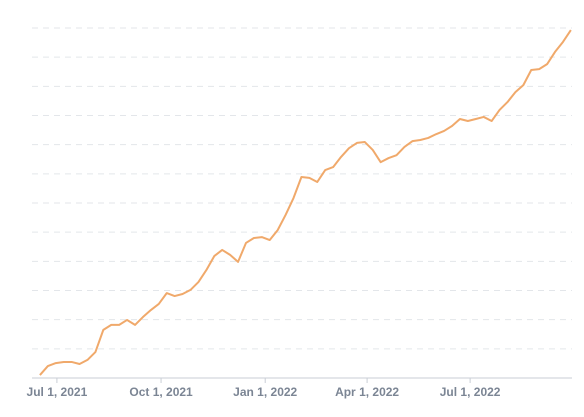  What do you see at coordinates (57, 392) in the screenshot?
I see `x-tick-label: Jul 1, 2021` at bounding box center [57, 392].